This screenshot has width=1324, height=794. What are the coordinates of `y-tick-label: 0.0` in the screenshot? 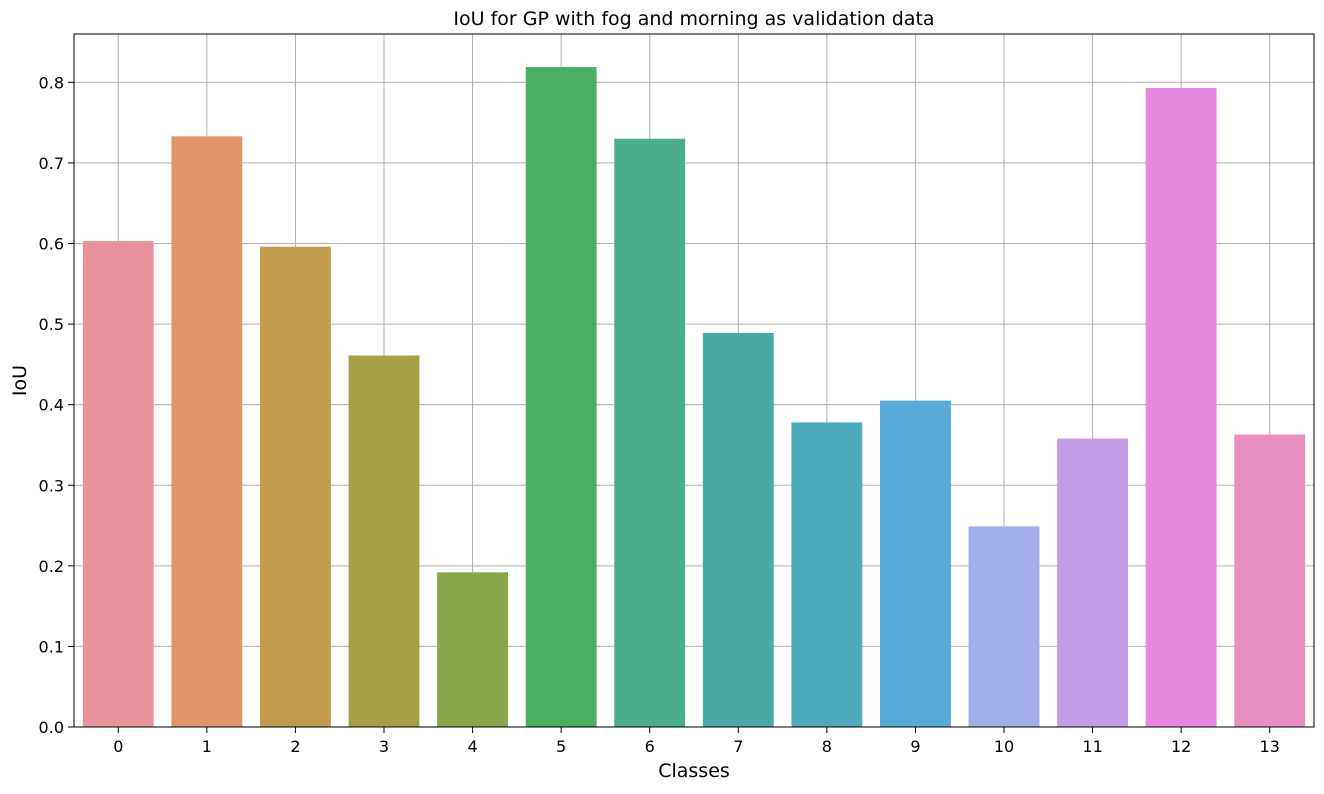 It's located at (51, 727).